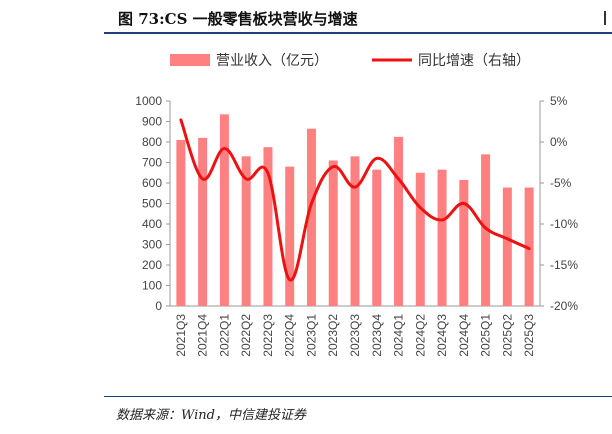 This screenshot has width=612, height=434. What do you see at coordinates (152, 183) in the screenshot?
I see `left-tick-label: 600` at bounding box center [152, 183].